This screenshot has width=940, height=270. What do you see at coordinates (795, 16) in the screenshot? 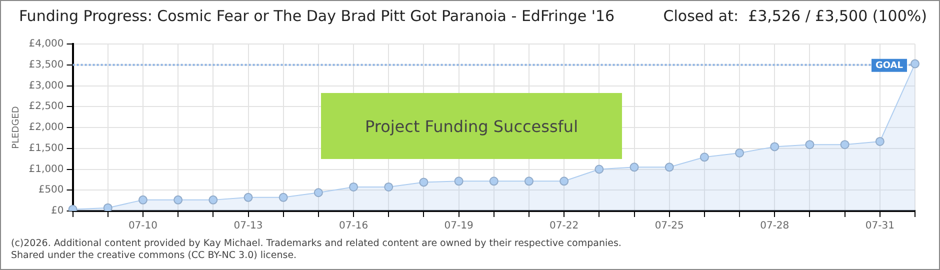
I see `chart-subtitle: Closed at: £3,526 / £3,500 (100%)` at bounding box center [795, 16].